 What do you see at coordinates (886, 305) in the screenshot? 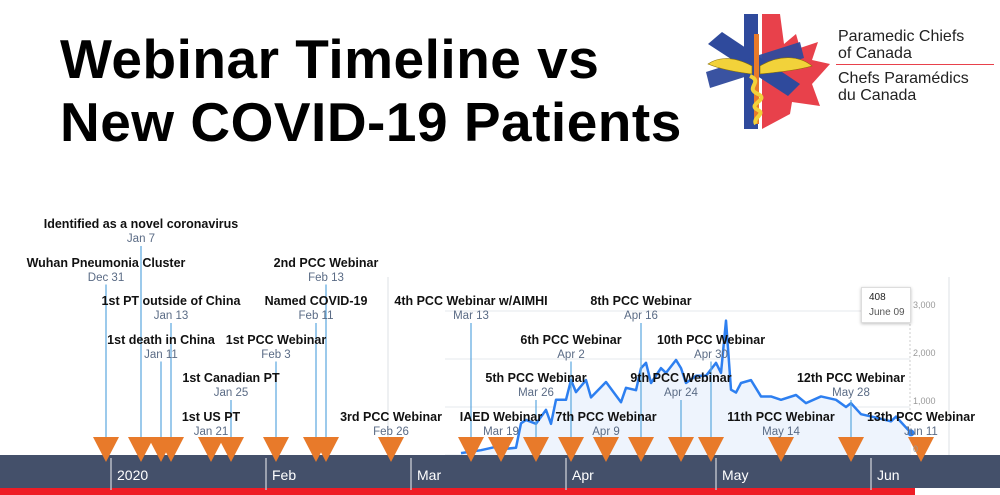
I see `chart-tooltip: 408 June 09` at bounding box center [886, 305].